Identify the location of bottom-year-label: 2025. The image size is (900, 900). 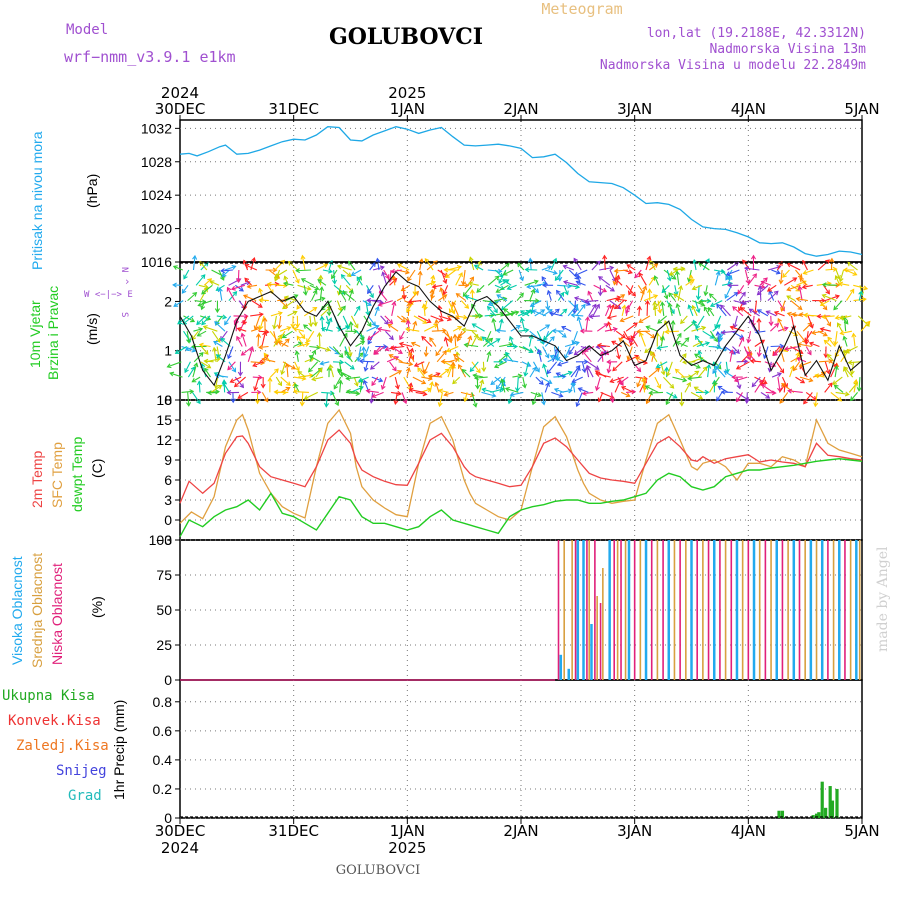
(407, 848).